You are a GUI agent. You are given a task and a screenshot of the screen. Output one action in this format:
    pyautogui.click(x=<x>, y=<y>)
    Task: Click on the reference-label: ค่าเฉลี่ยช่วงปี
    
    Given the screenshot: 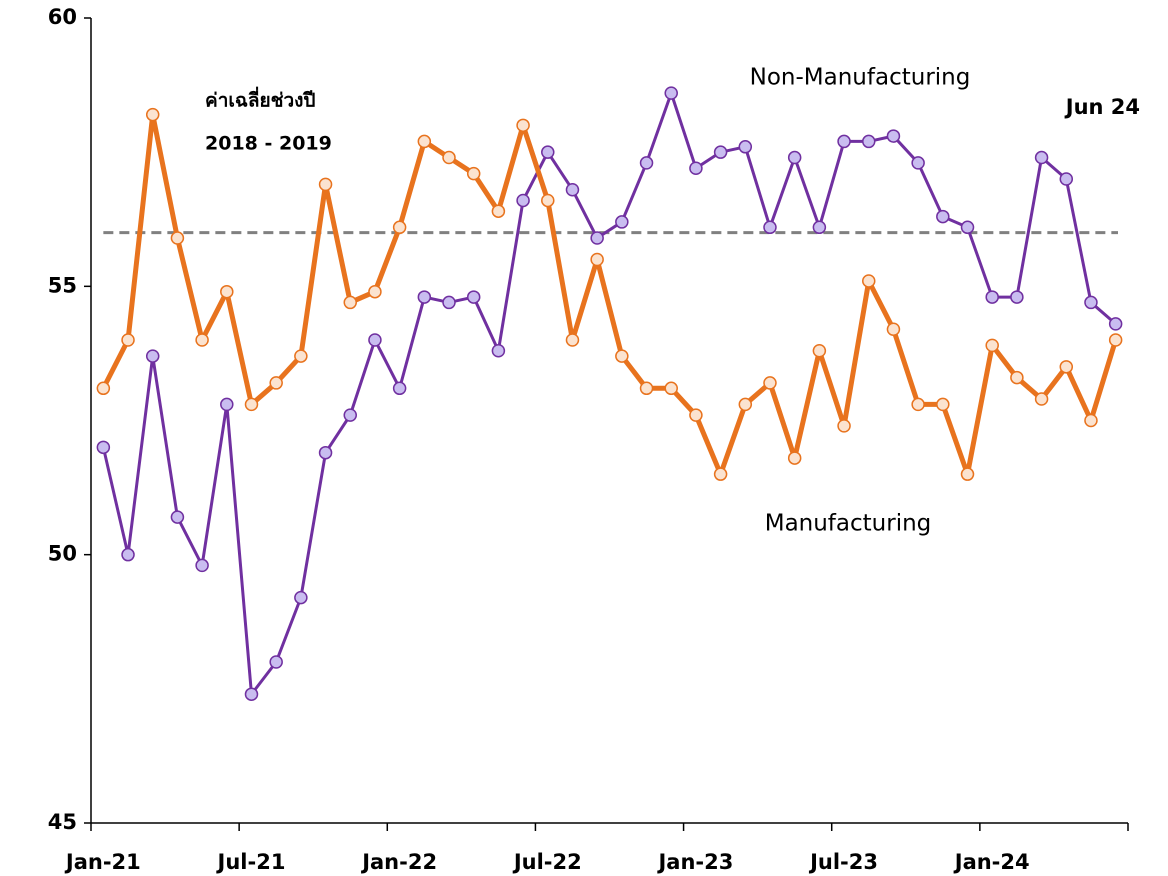 What is the action you would take?
    pyautogui.click(x=260, y=99)
    